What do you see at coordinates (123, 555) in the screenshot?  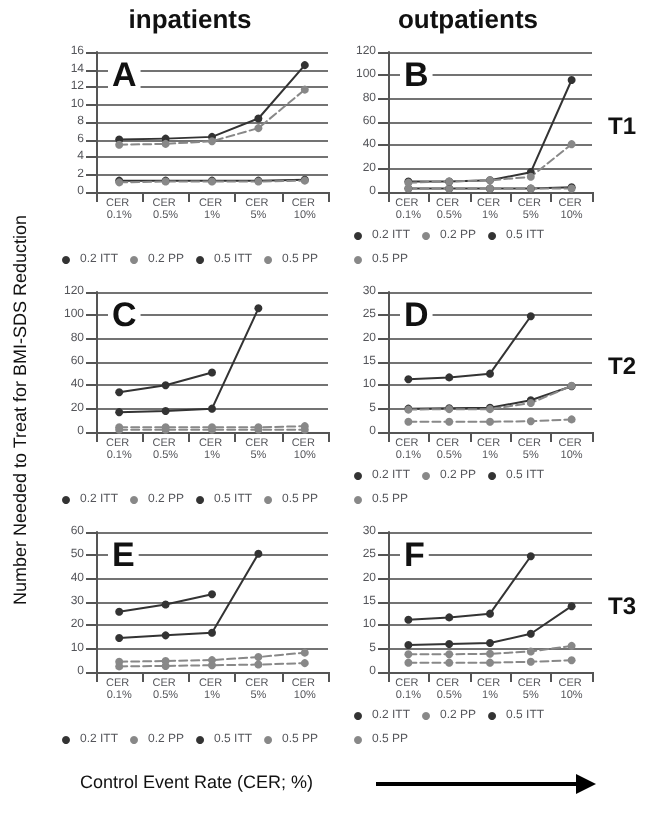 I see `chart-title: E` at bounding box center [123, 555].